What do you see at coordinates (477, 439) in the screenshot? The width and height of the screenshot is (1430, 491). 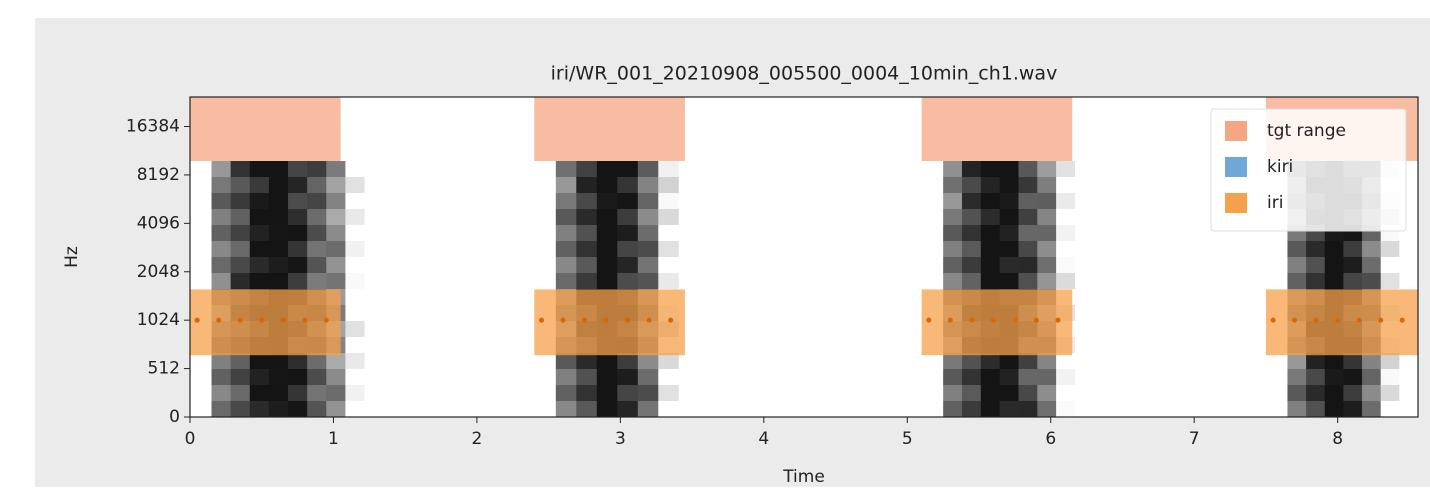 I see `x-tick-label: 2` at bounding box center [477, 439].